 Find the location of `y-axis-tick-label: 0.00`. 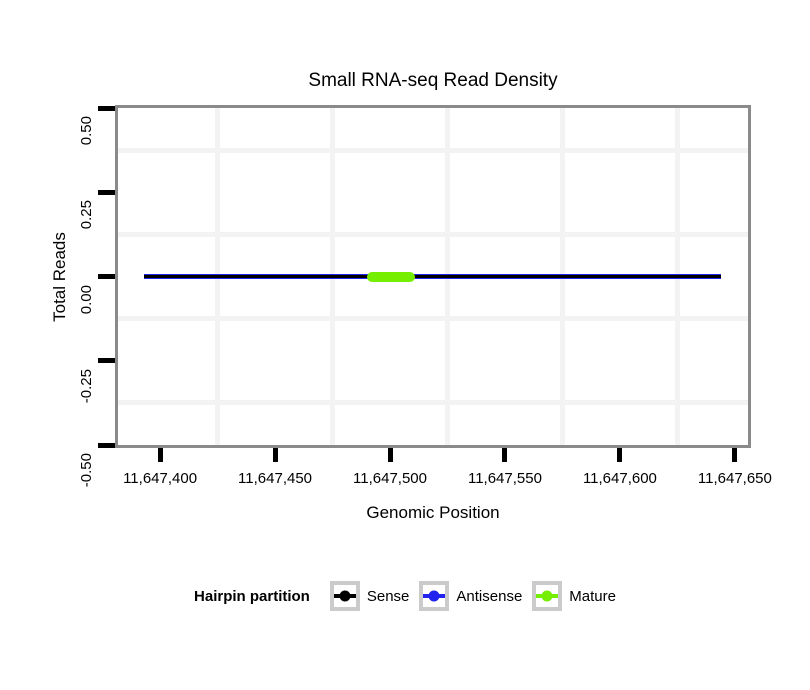

y-axis-tick-label: 0.00 is located at coordinates (86, 299).